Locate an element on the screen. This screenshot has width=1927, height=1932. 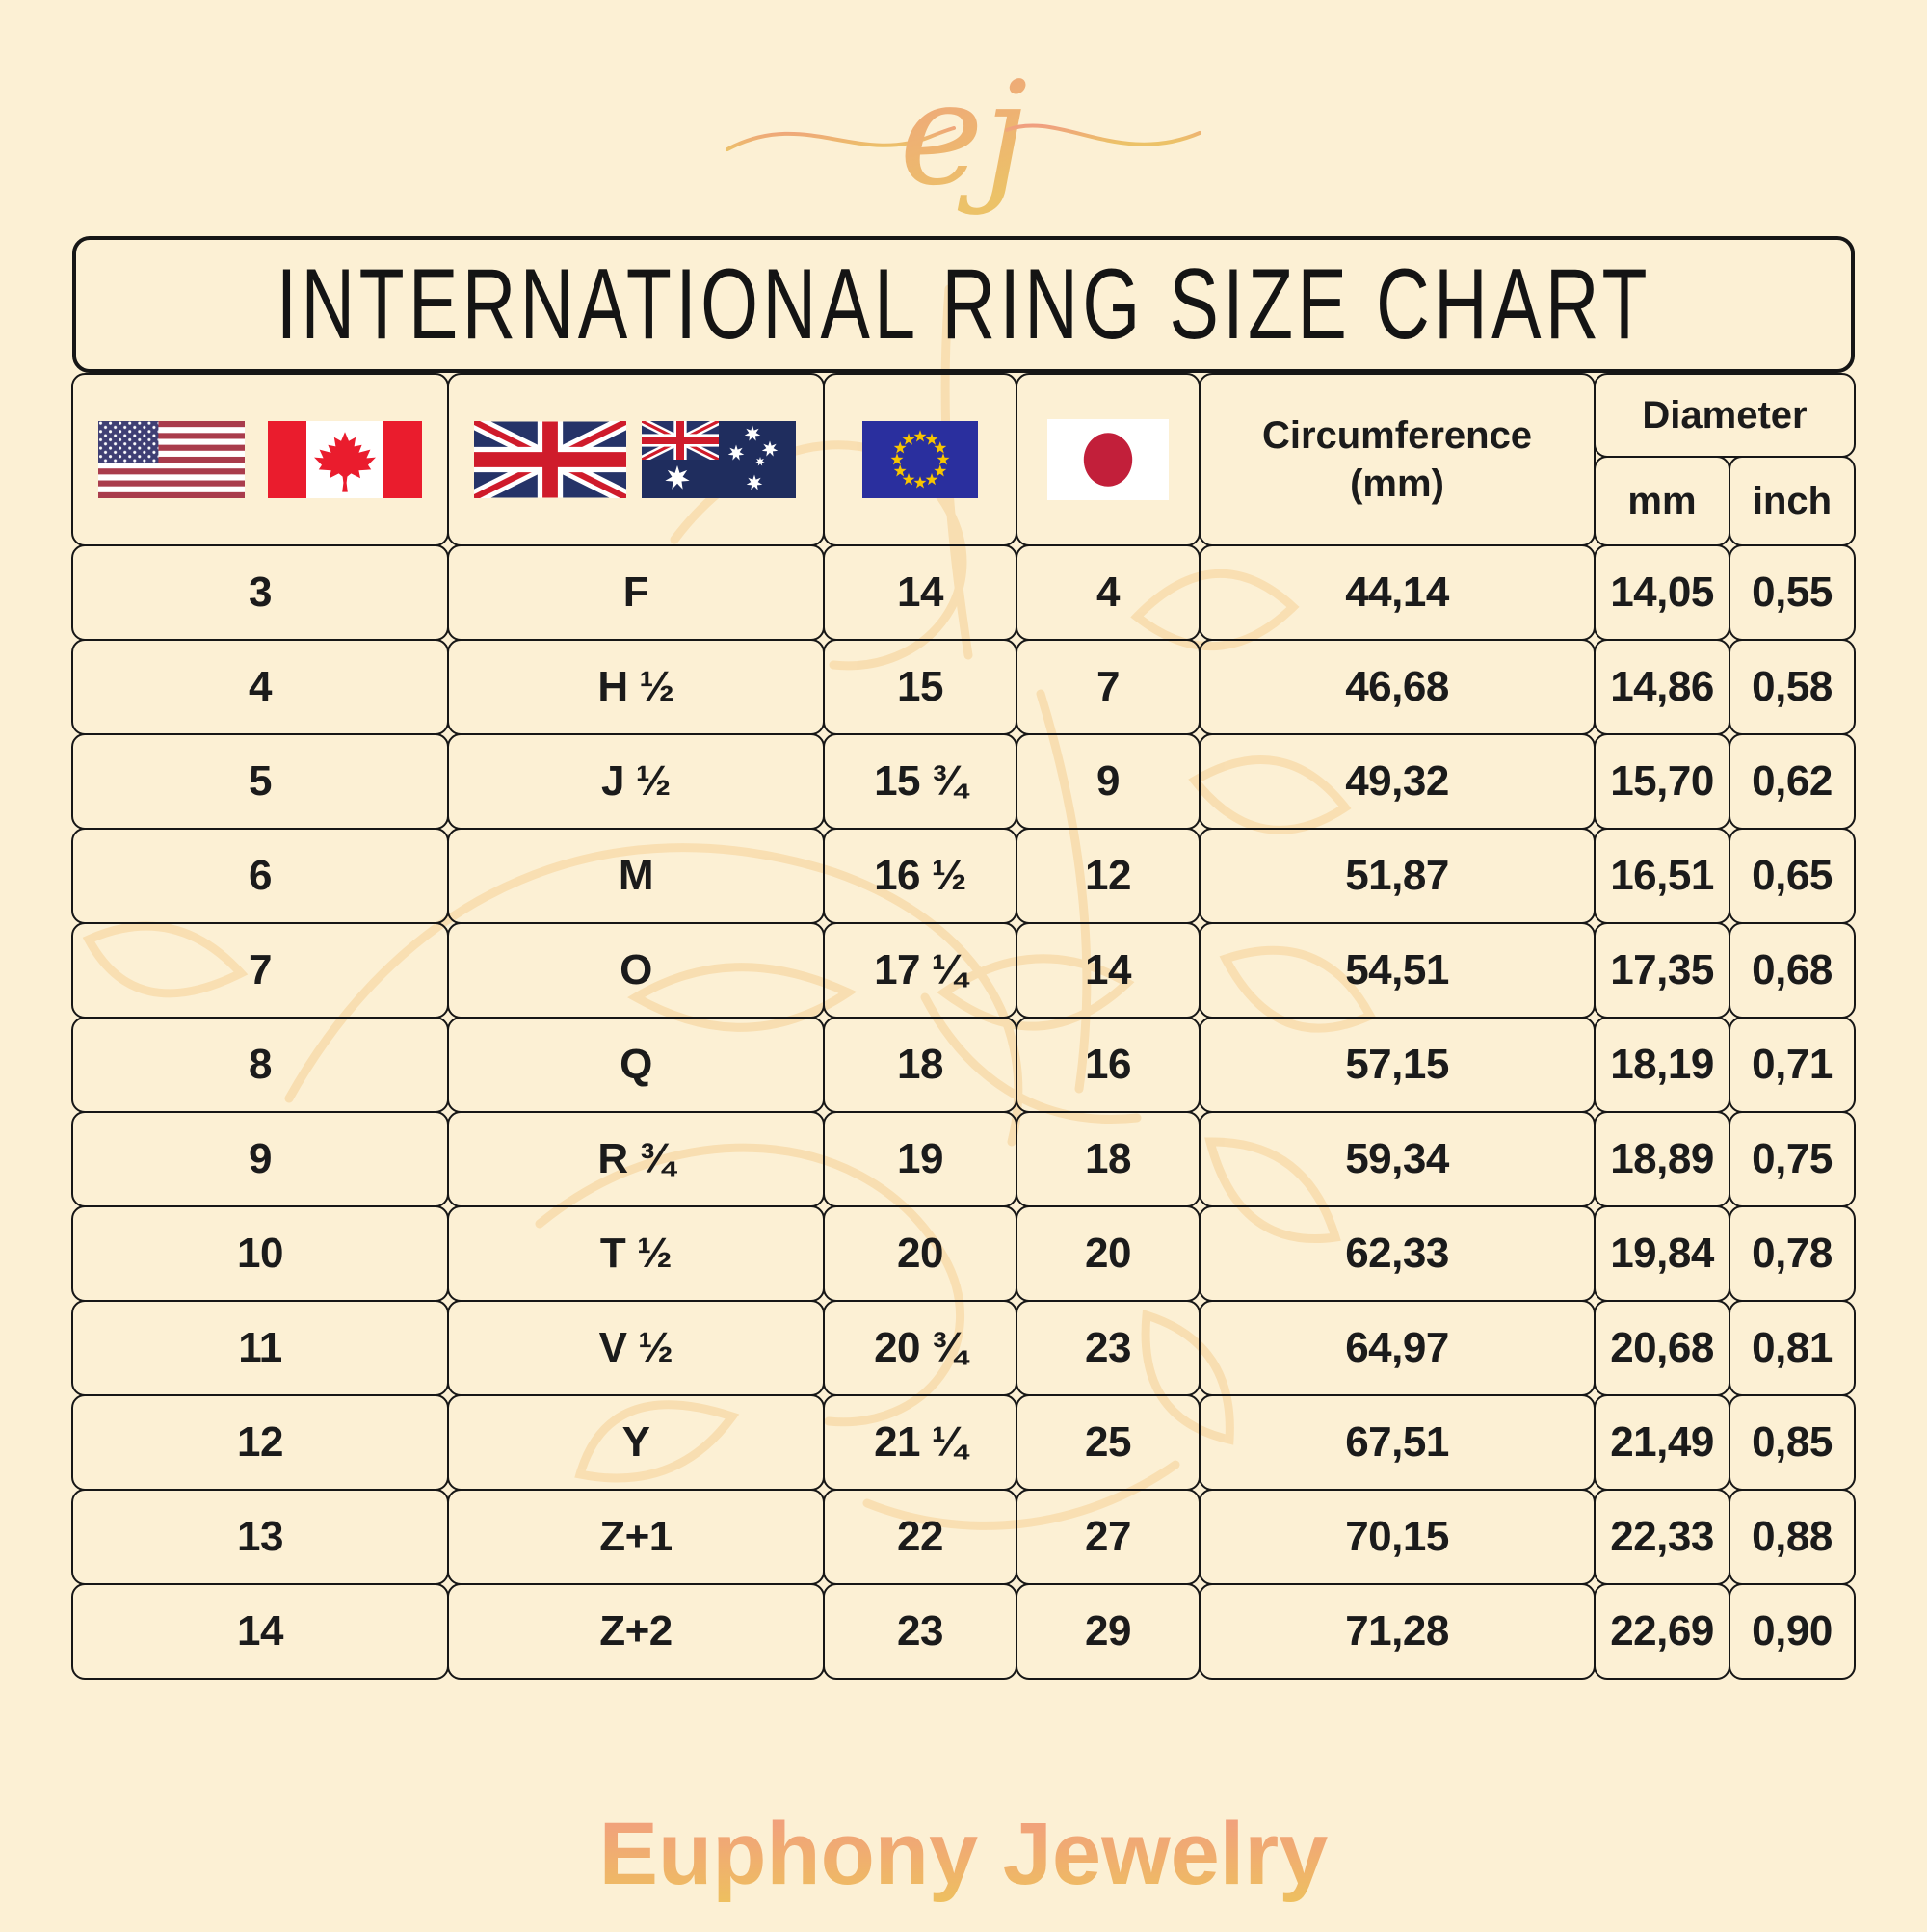
cell-japan-size: 29 is located at coordinates (1108, 1631).